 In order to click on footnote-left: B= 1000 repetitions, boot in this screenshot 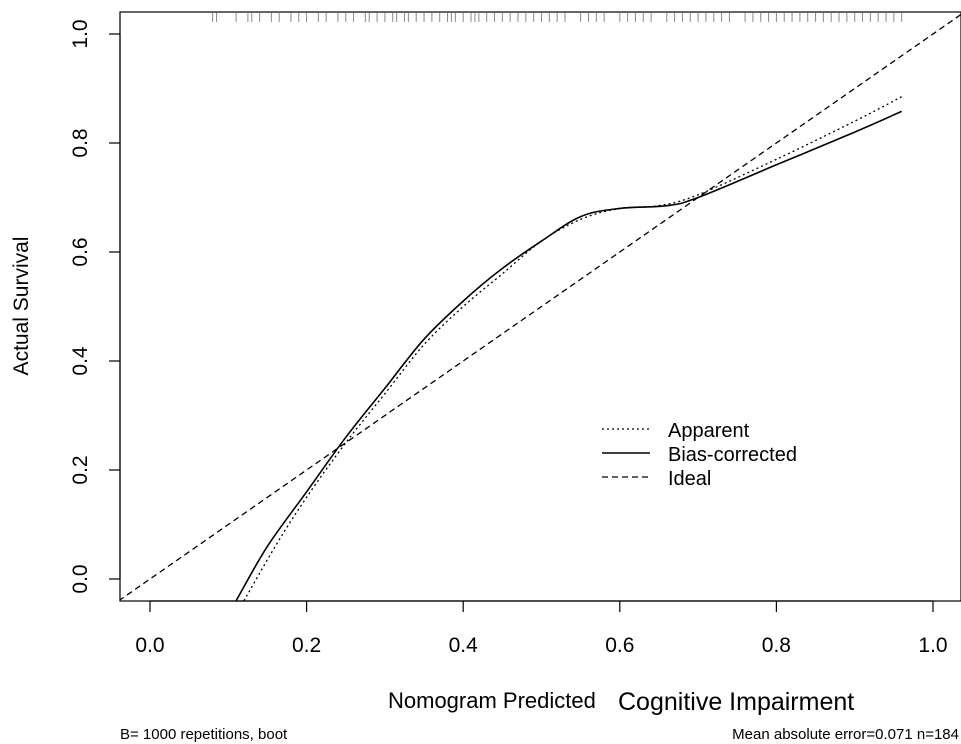, I will do `click(204, 734)`.